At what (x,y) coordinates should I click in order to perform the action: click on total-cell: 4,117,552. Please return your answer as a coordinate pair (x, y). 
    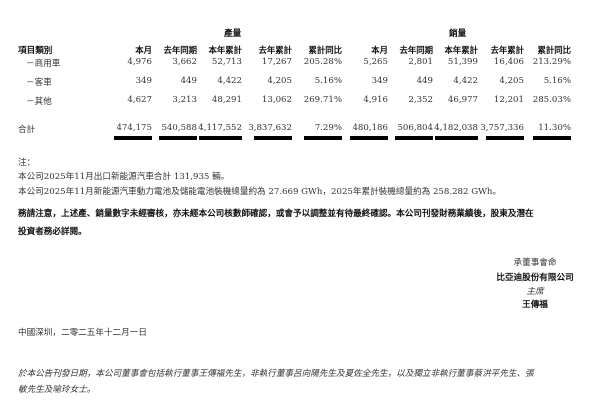
    Looking at the image, I should click on (220, 128).